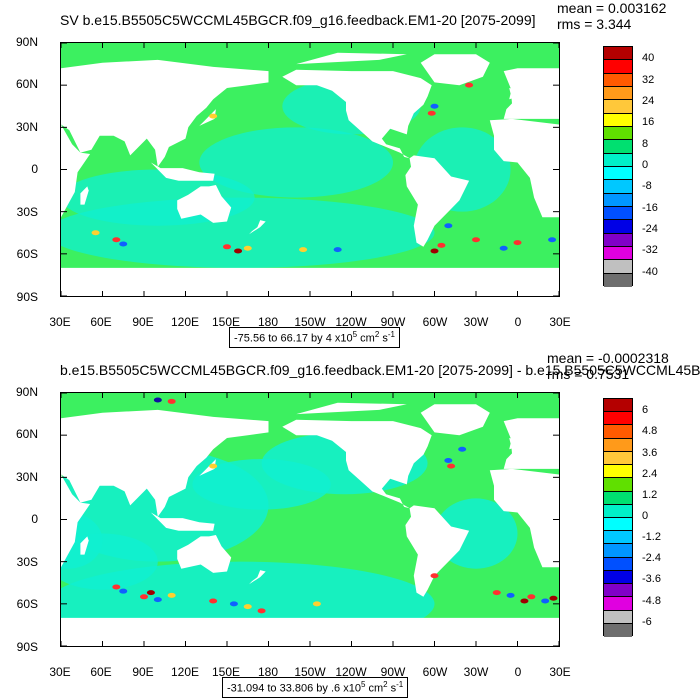  I want to click on land-nz, so click(257, 577).